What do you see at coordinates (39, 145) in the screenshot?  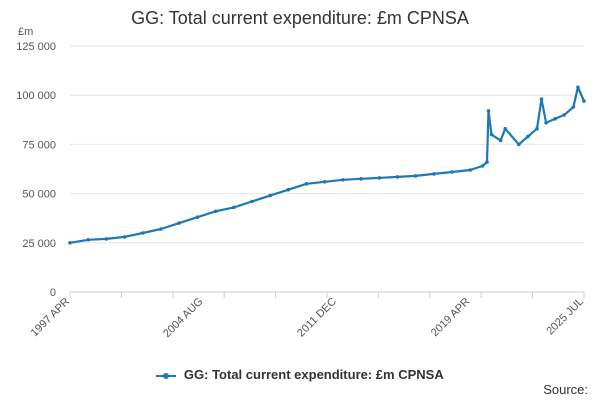 I see `y-tick-label: 75 000` at bounding box center [39, 145].